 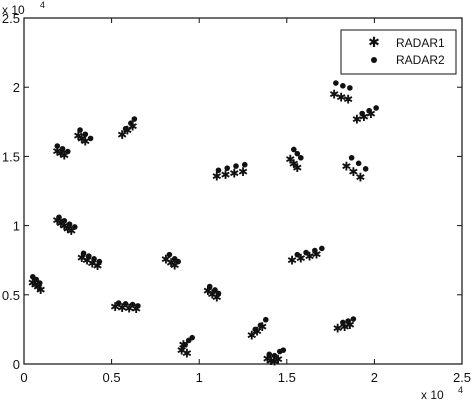 I want to click on y-tick-label: 0.5, so click(x=11, y=295).